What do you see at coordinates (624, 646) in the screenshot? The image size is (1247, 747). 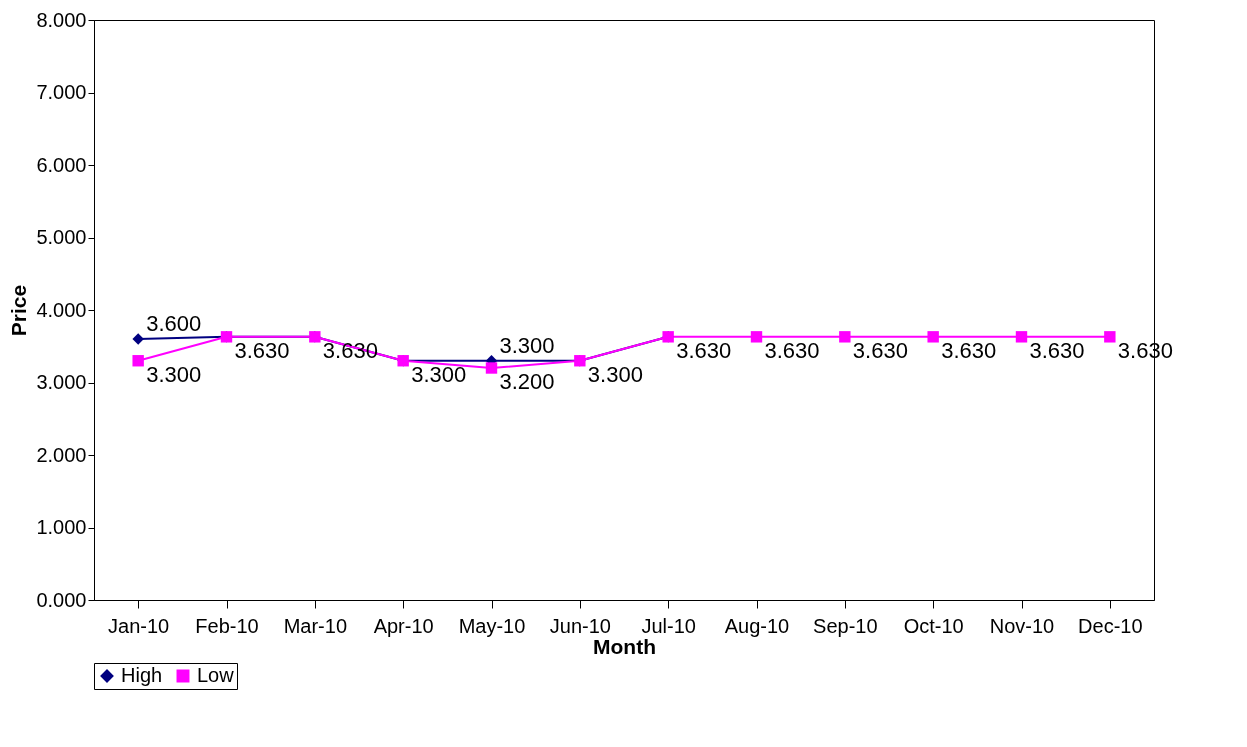 I see `x-axis-title: Month` at bounding box center [624, 646].